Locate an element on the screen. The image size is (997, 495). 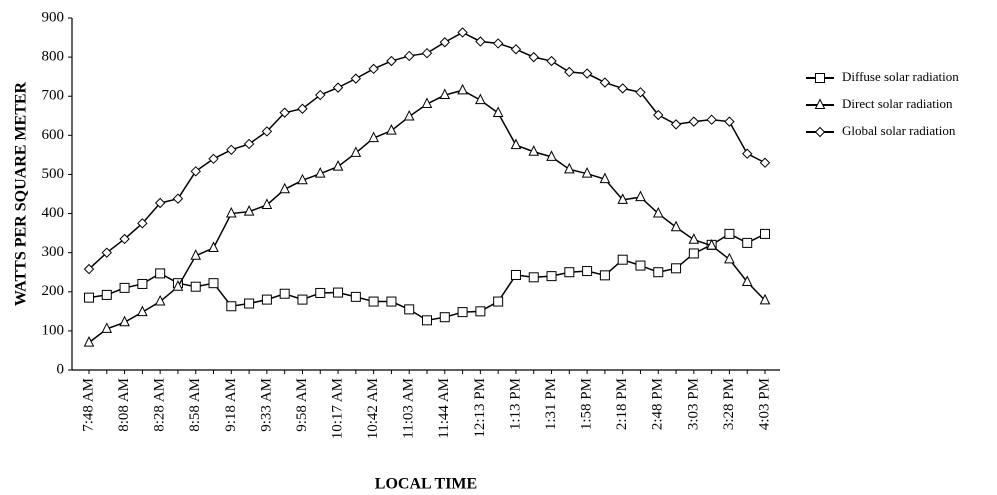
x-tick-label: 3:03 PM is located at coordinates (693, 404).